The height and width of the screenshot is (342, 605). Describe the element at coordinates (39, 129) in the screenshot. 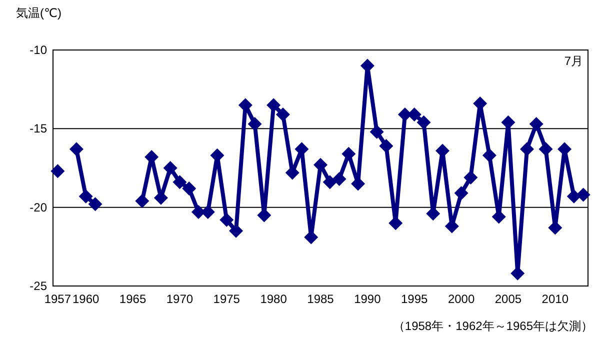

I see `y-tick-label: -15` at that location.